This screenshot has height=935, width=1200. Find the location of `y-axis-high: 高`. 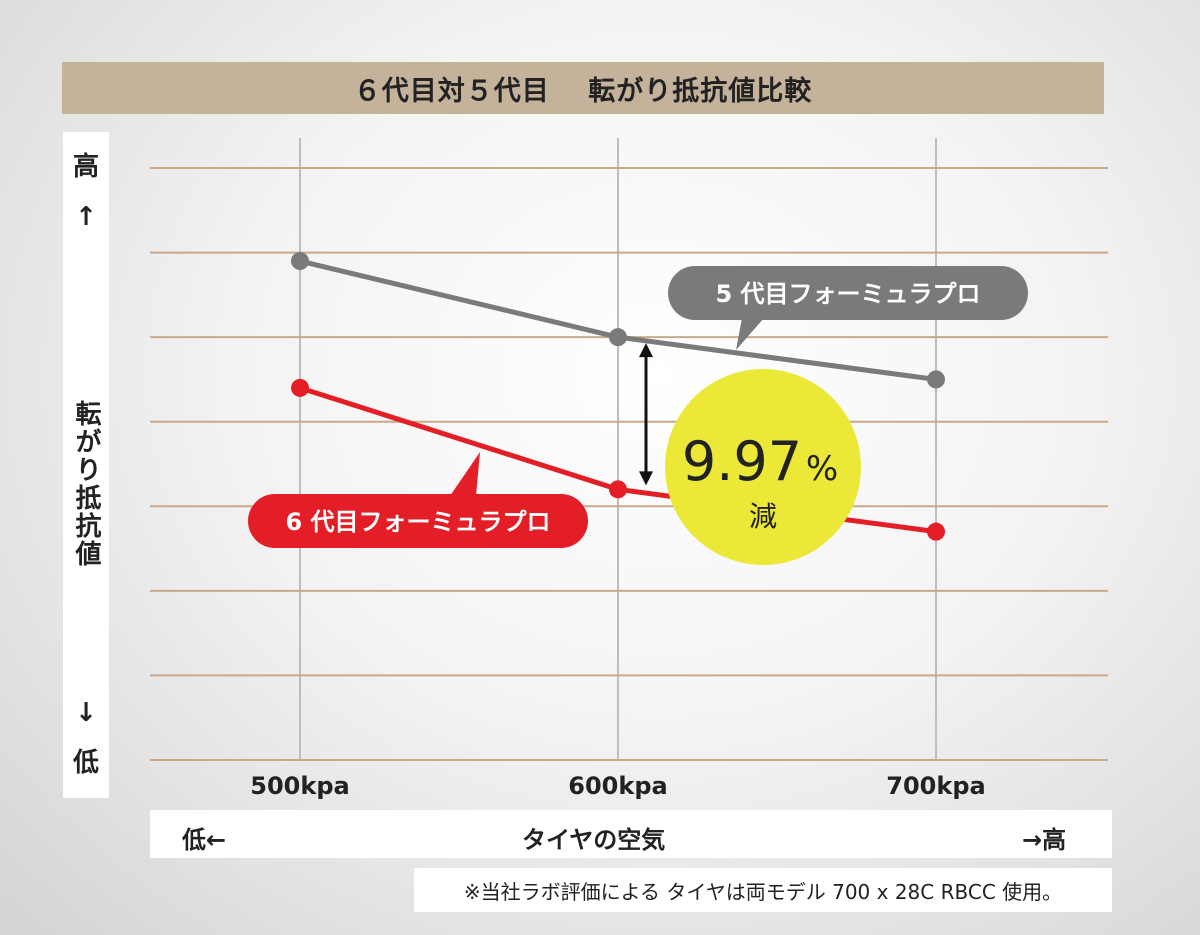

y-axis-high: 高 is located at coordinates (85, 167).